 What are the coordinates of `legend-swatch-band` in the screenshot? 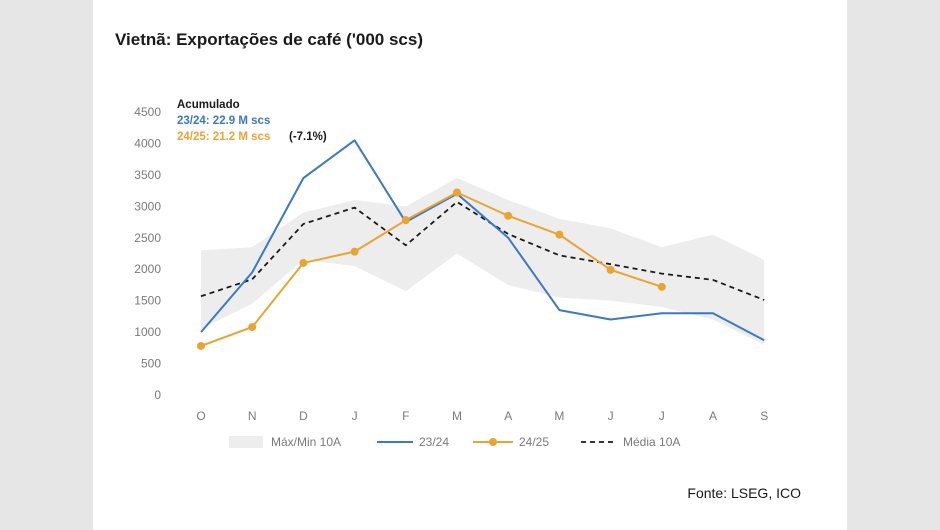 It's located at (246, 442).